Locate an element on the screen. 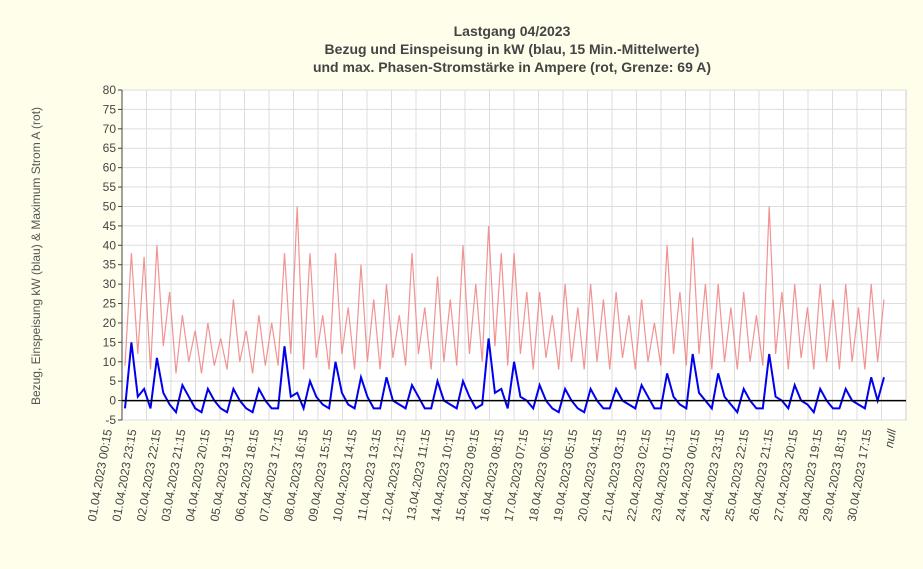  y-tick-label: 25 is located at coordinates (110, 304).